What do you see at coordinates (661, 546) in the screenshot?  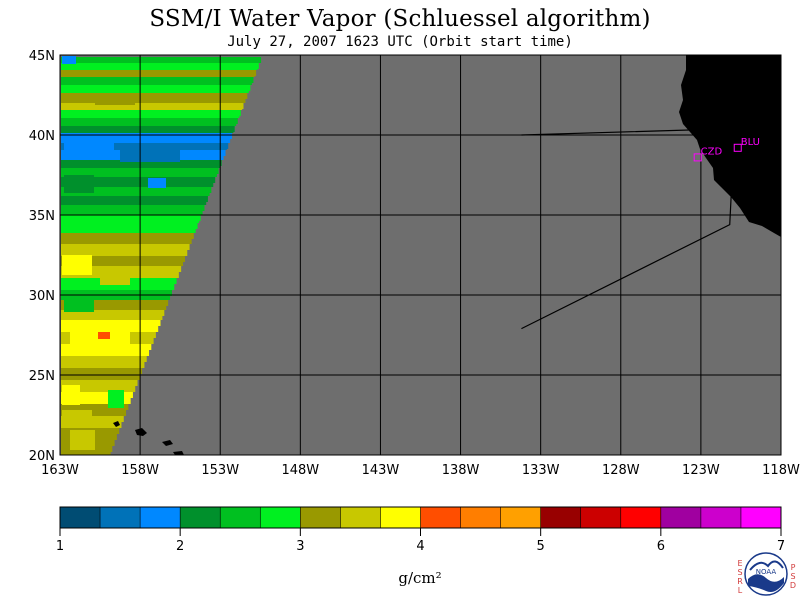 I see `colorbar-tick-label: 6` at bounding box center [661, 546].